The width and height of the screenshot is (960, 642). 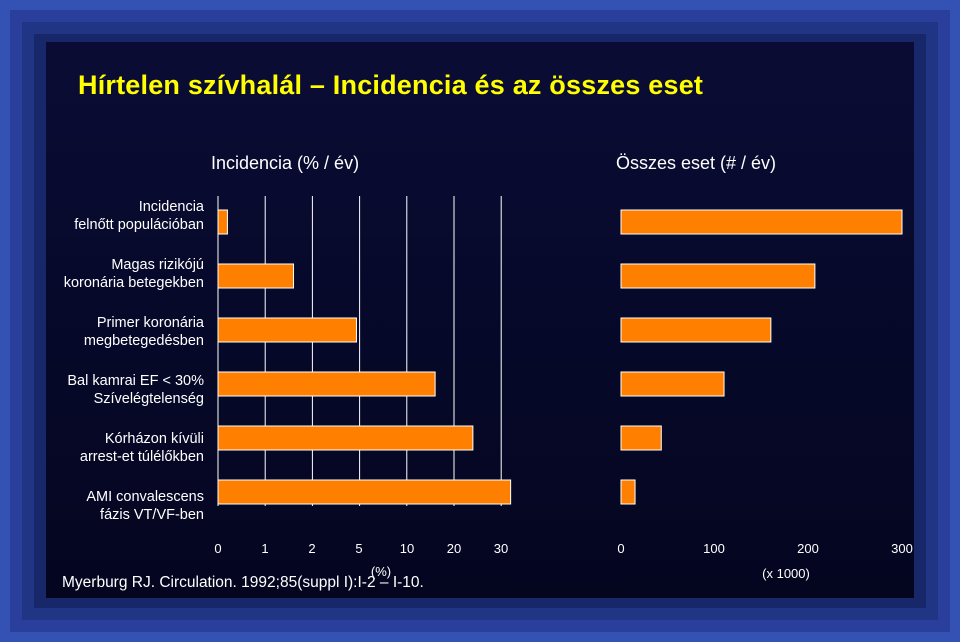 I want to click on incidence-axis-unit: (%), so click(x=381, y=571).